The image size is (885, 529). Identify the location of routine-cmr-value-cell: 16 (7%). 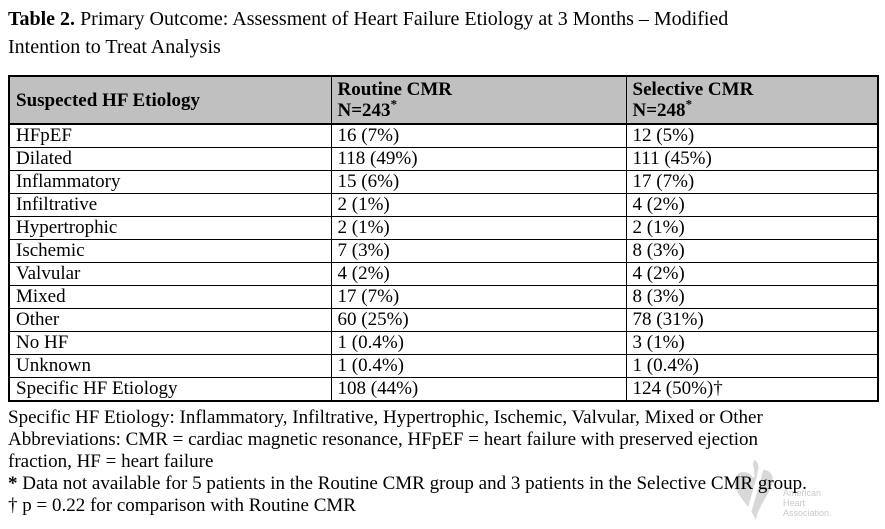
(478, 135).